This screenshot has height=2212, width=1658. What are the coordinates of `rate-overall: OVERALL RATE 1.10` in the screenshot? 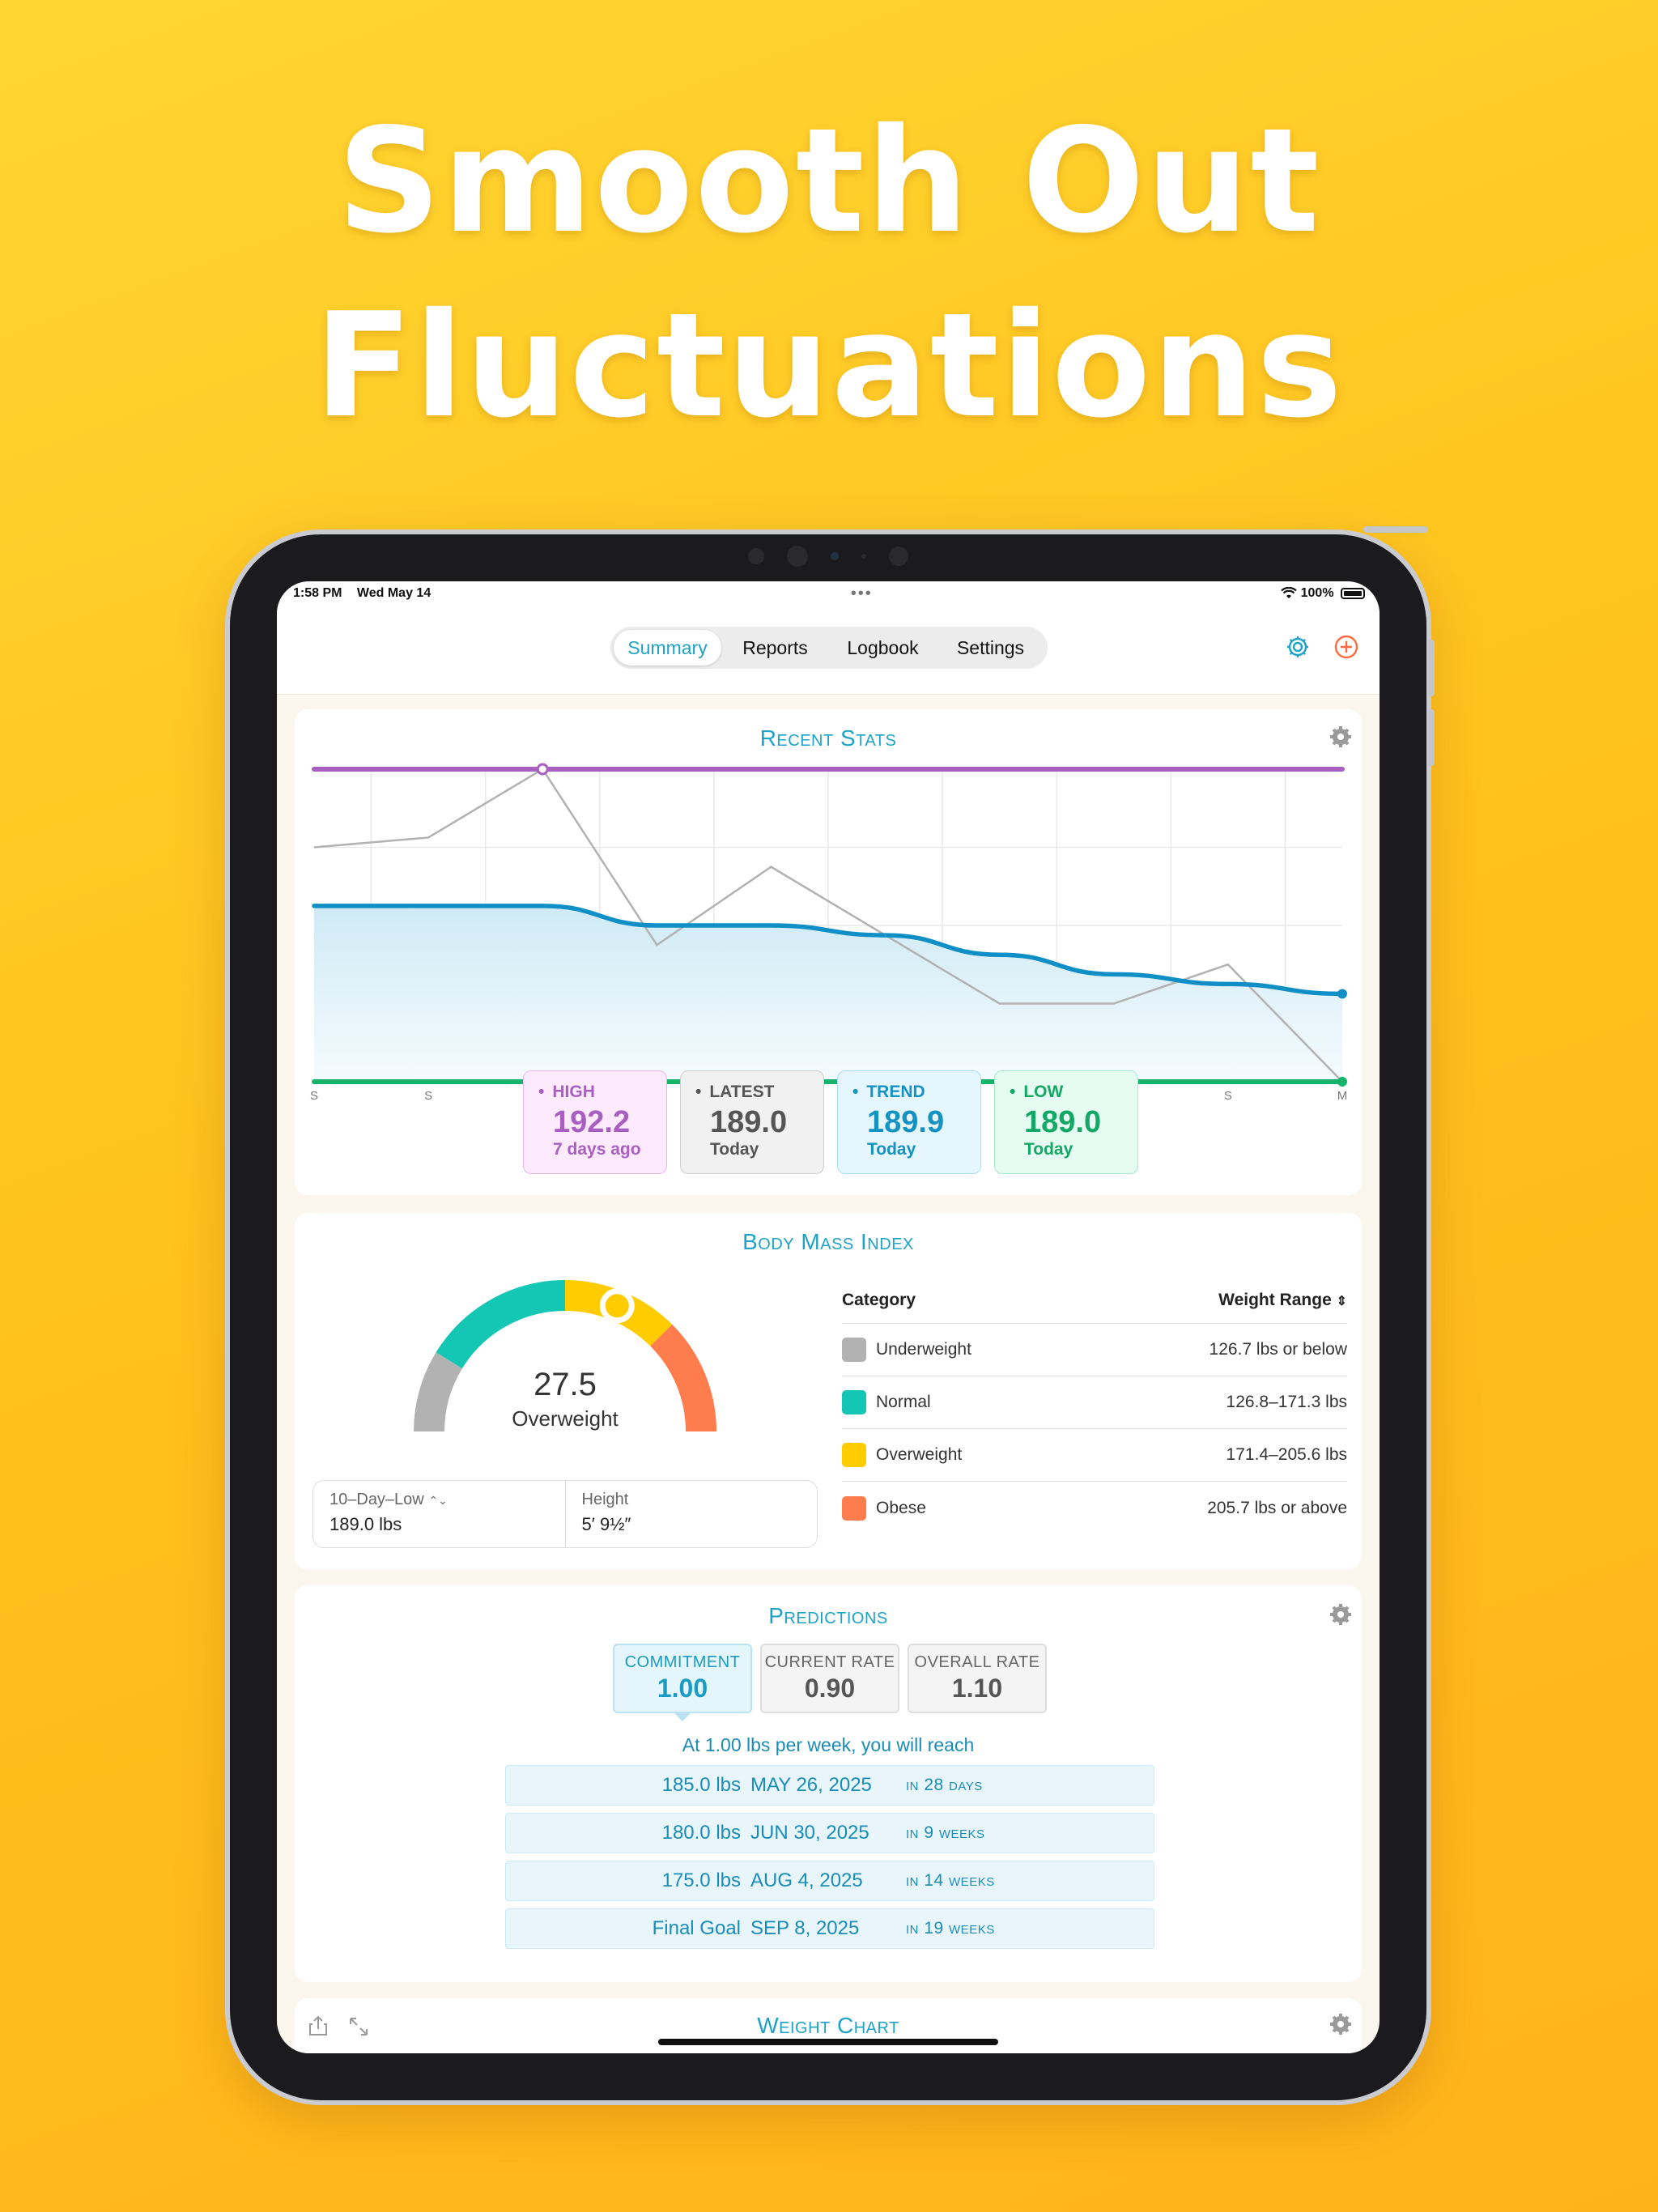 It's located at (977, 1679).